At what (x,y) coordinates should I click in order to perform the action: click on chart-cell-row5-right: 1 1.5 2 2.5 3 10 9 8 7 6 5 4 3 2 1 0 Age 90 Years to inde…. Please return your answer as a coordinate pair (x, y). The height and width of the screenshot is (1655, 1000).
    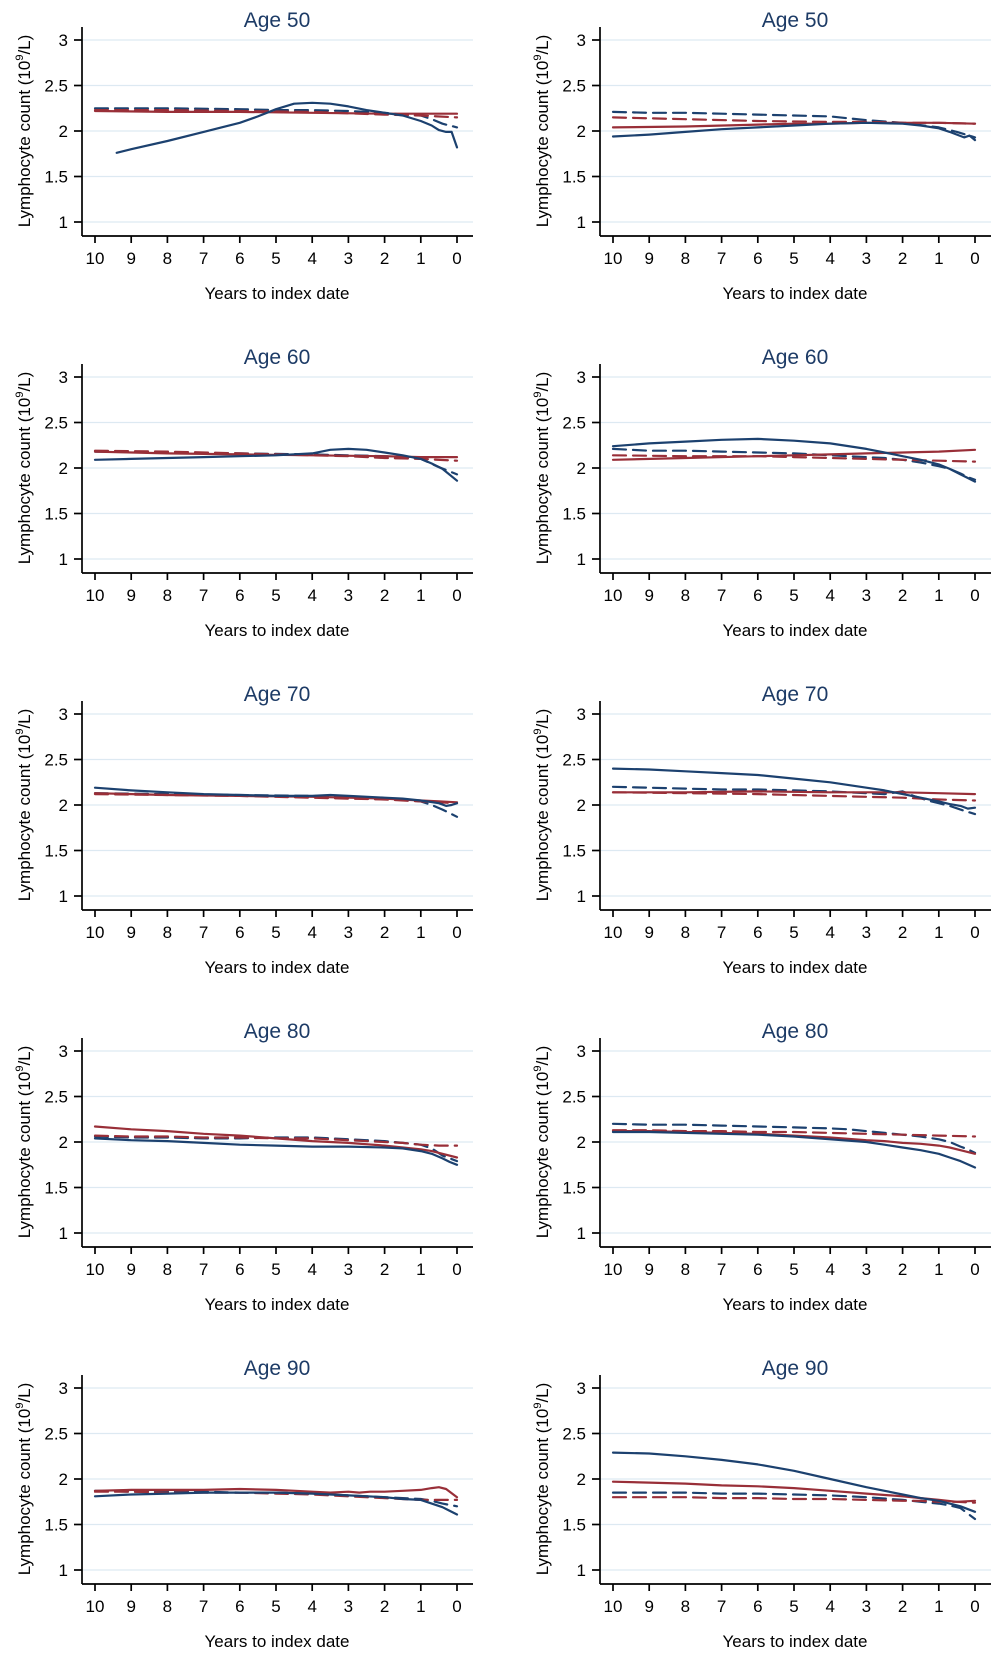
    Looking at the image, I should click on (750, 1501).